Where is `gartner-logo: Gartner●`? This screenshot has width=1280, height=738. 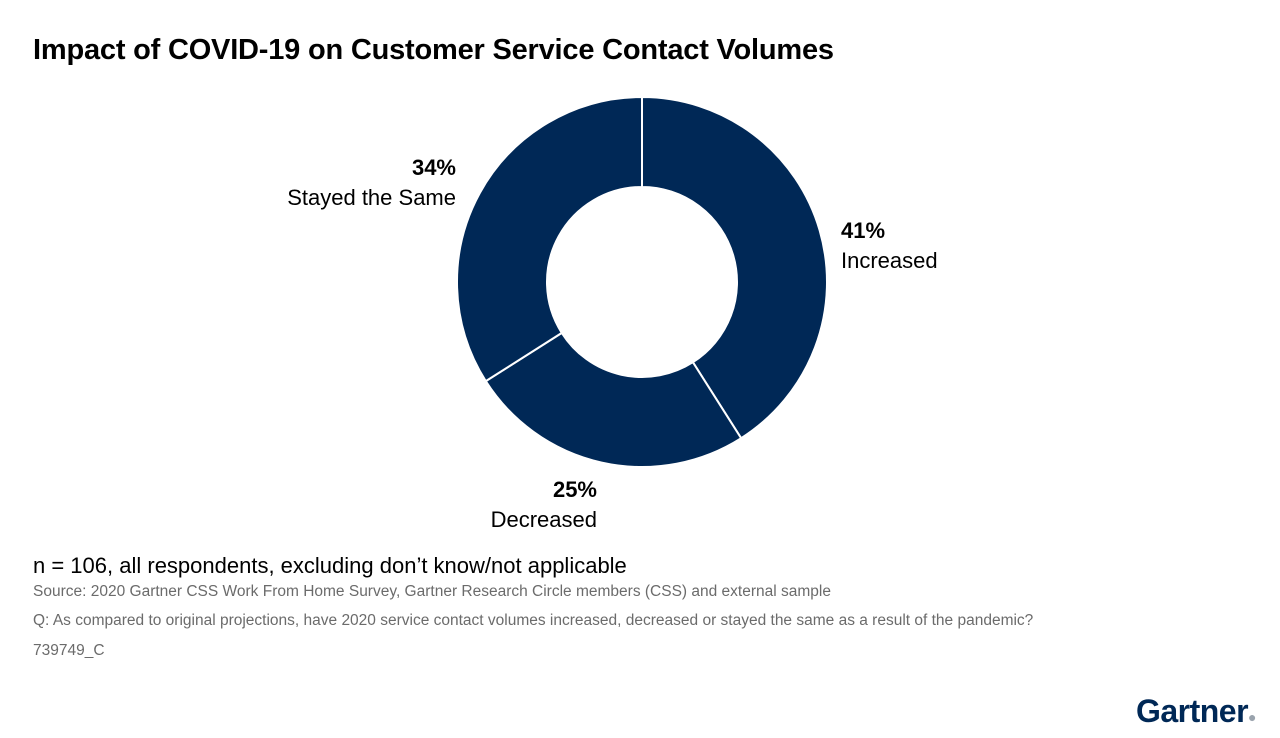 gartner-logo: Gartner● is located at coordinates (1196, 711).